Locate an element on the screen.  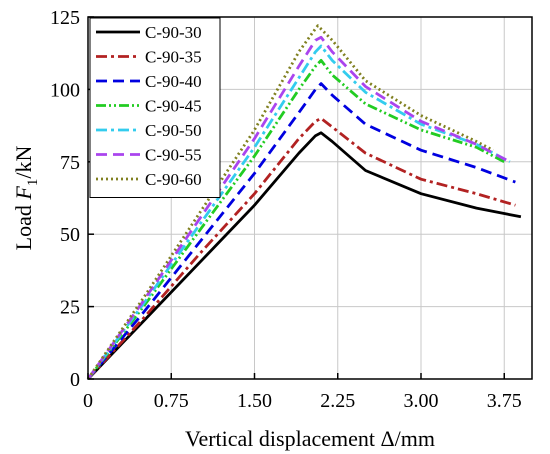
legend-label-6: C-90-55 is located at coordinates (173, 155).